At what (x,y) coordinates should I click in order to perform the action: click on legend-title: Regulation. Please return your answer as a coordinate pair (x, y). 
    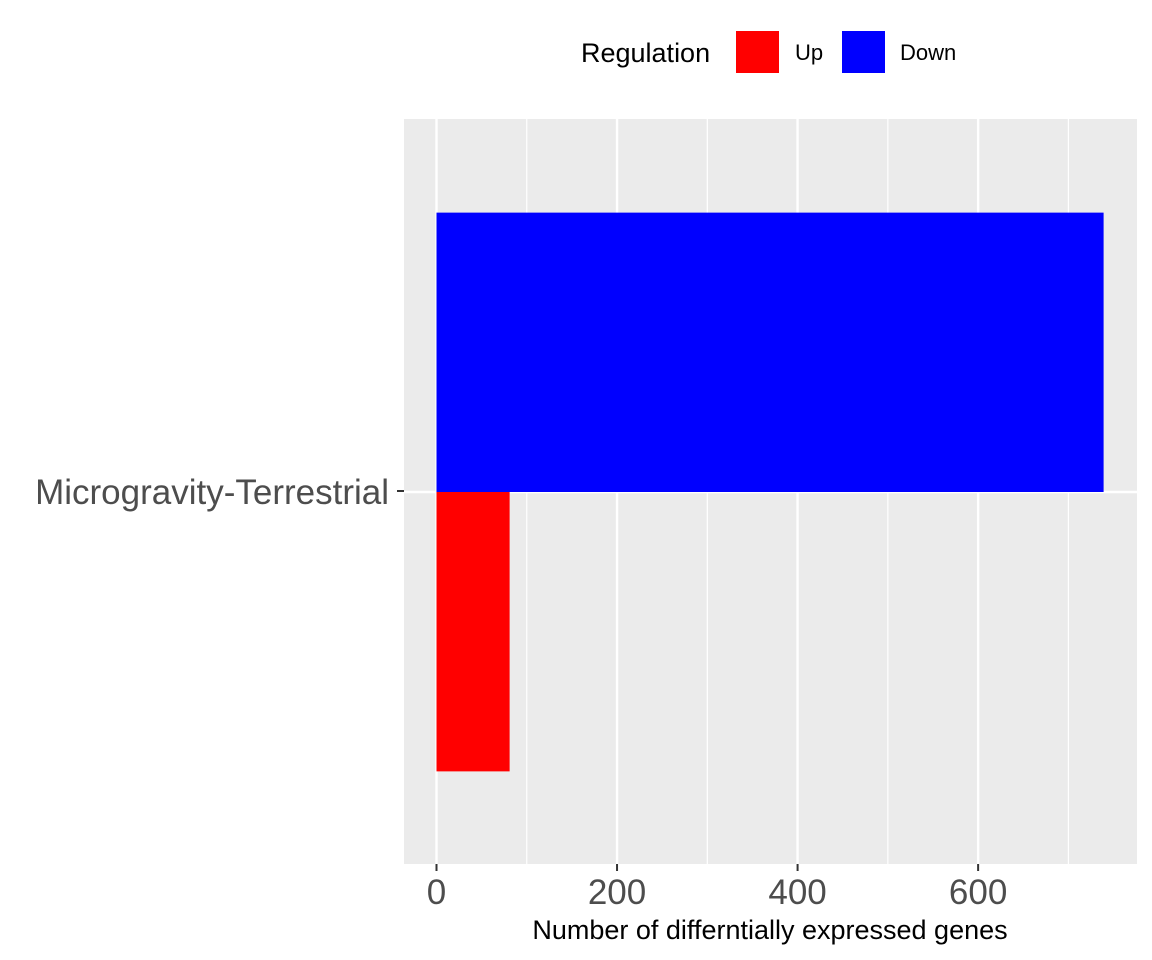
    Looking at the image, I should click on (645, 53).